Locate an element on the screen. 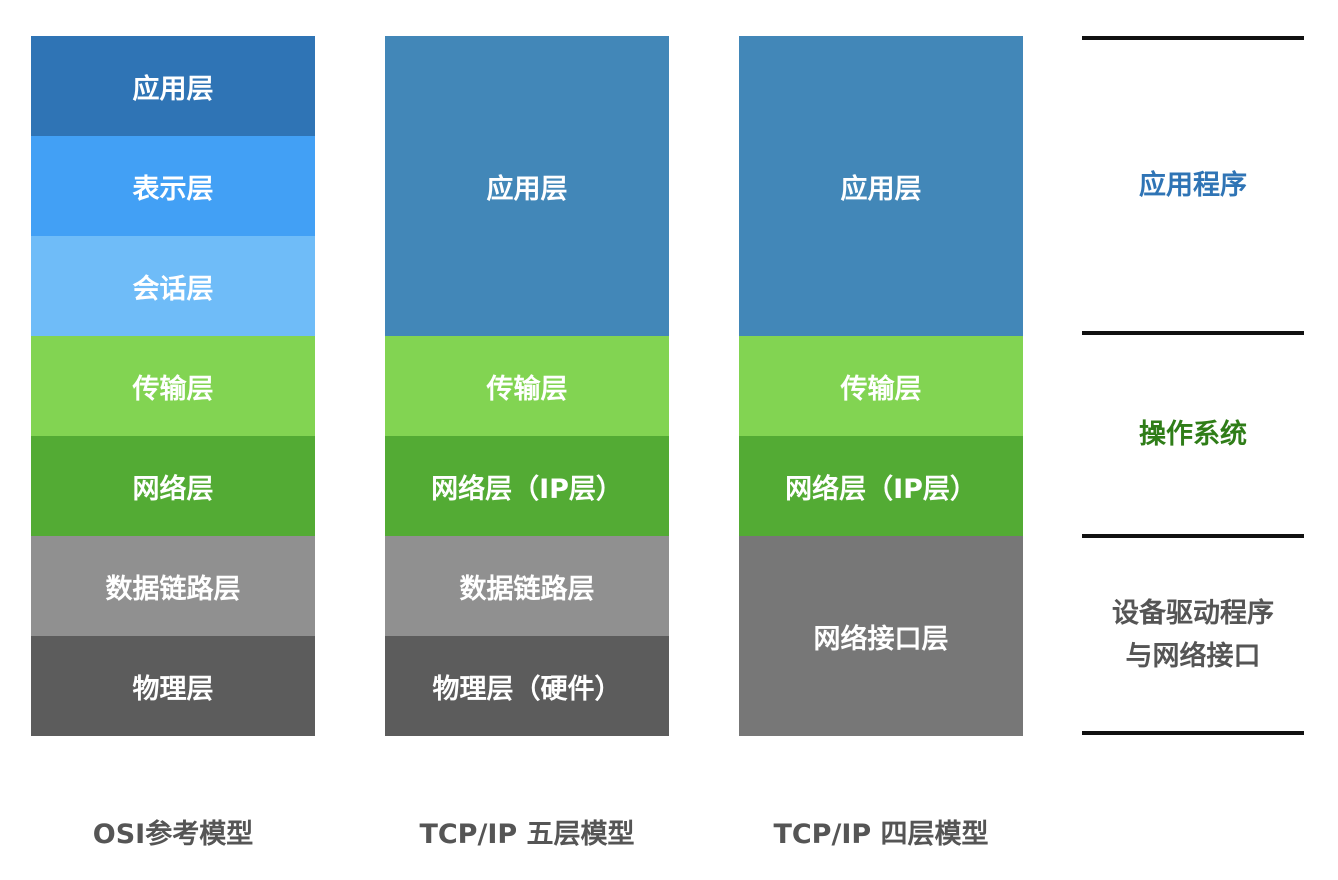  five-application-layer: 应用层 is located at coordinates (527, 186).